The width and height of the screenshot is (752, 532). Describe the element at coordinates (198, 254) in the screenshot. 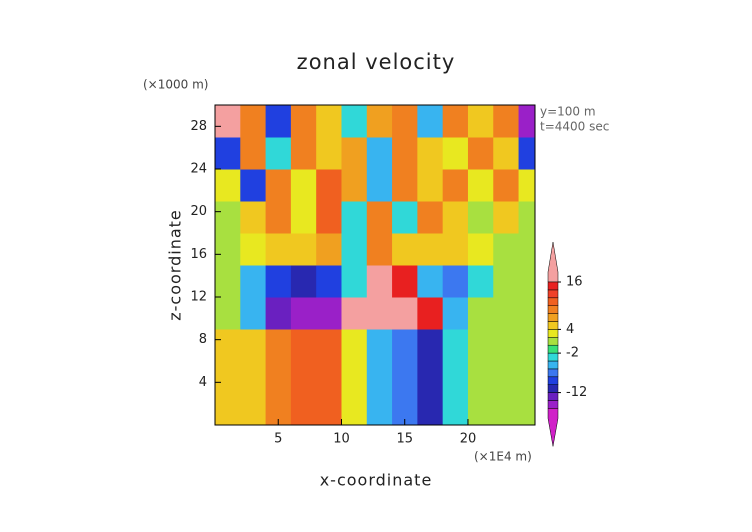

I see `y-tick-label: 16` at that location.